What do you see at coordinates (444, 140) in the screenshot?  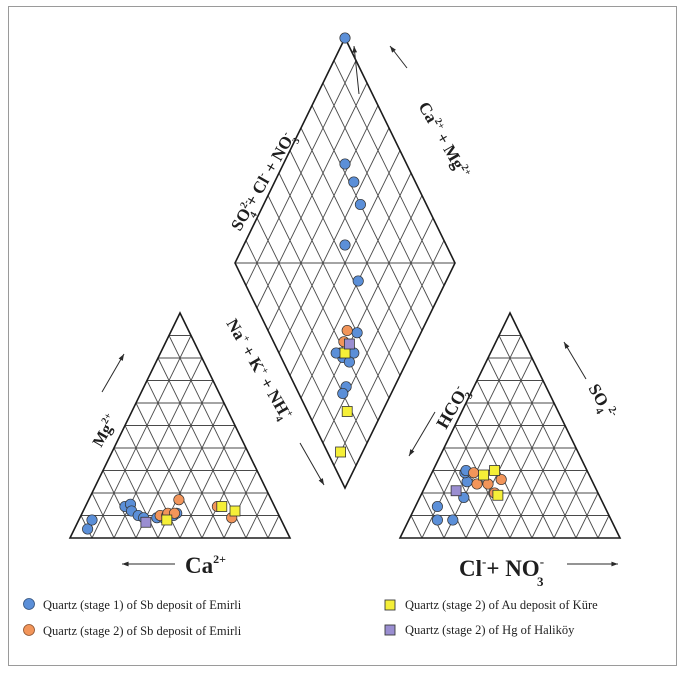 I see `diamond-right-label: Ca2+ + Mg2+` at bounding box center [444, 140].